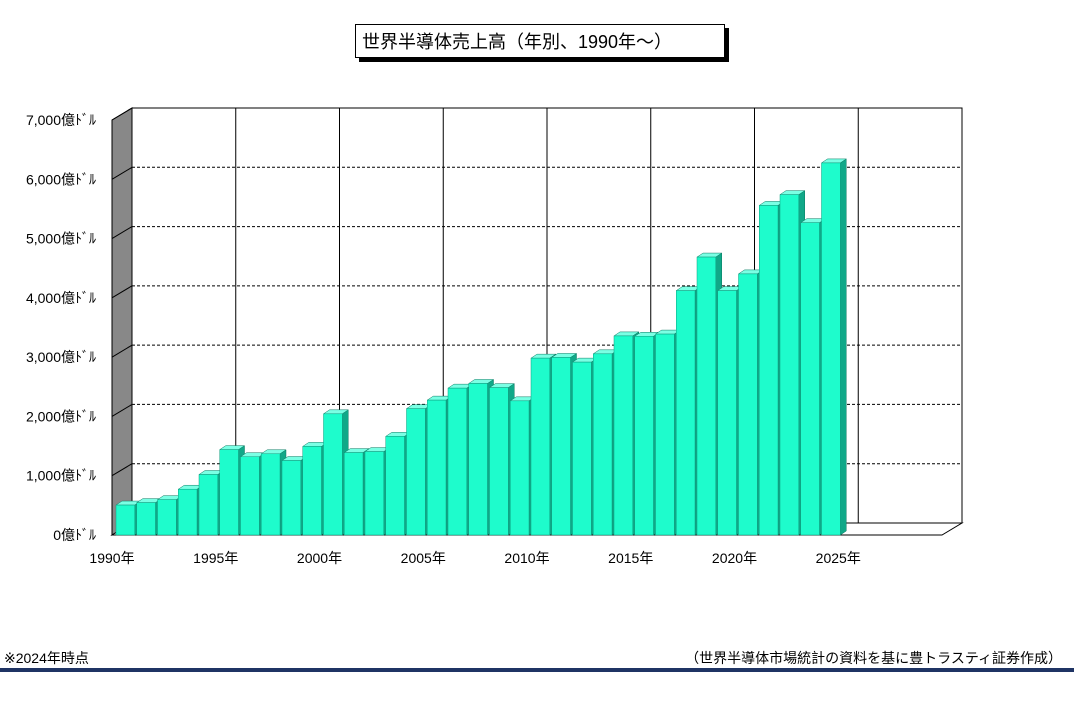 The image size is (1074, 707). What do you see at coordinates (474, 558) in the screenshot?
I see `x-axis-labels: 1990年 1995年 2000年 2005年 2010年 2015年 2020年 2025年` at bounding box center [474, 558].